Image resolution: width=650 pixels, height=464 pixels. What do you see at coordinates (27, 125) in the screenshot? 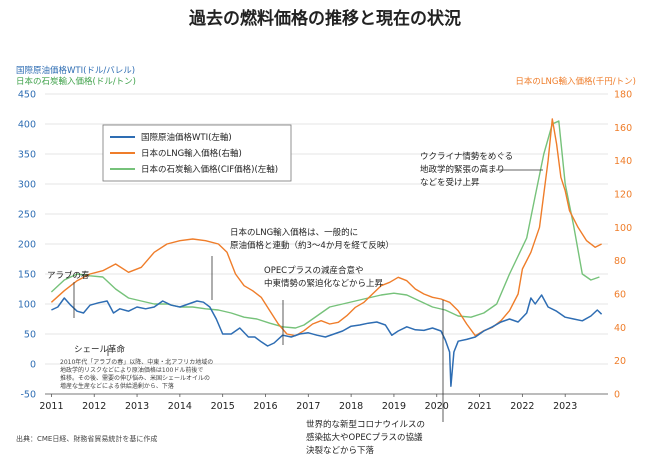
I see `left-tick-label: 400` at bounding box center [27, 125].